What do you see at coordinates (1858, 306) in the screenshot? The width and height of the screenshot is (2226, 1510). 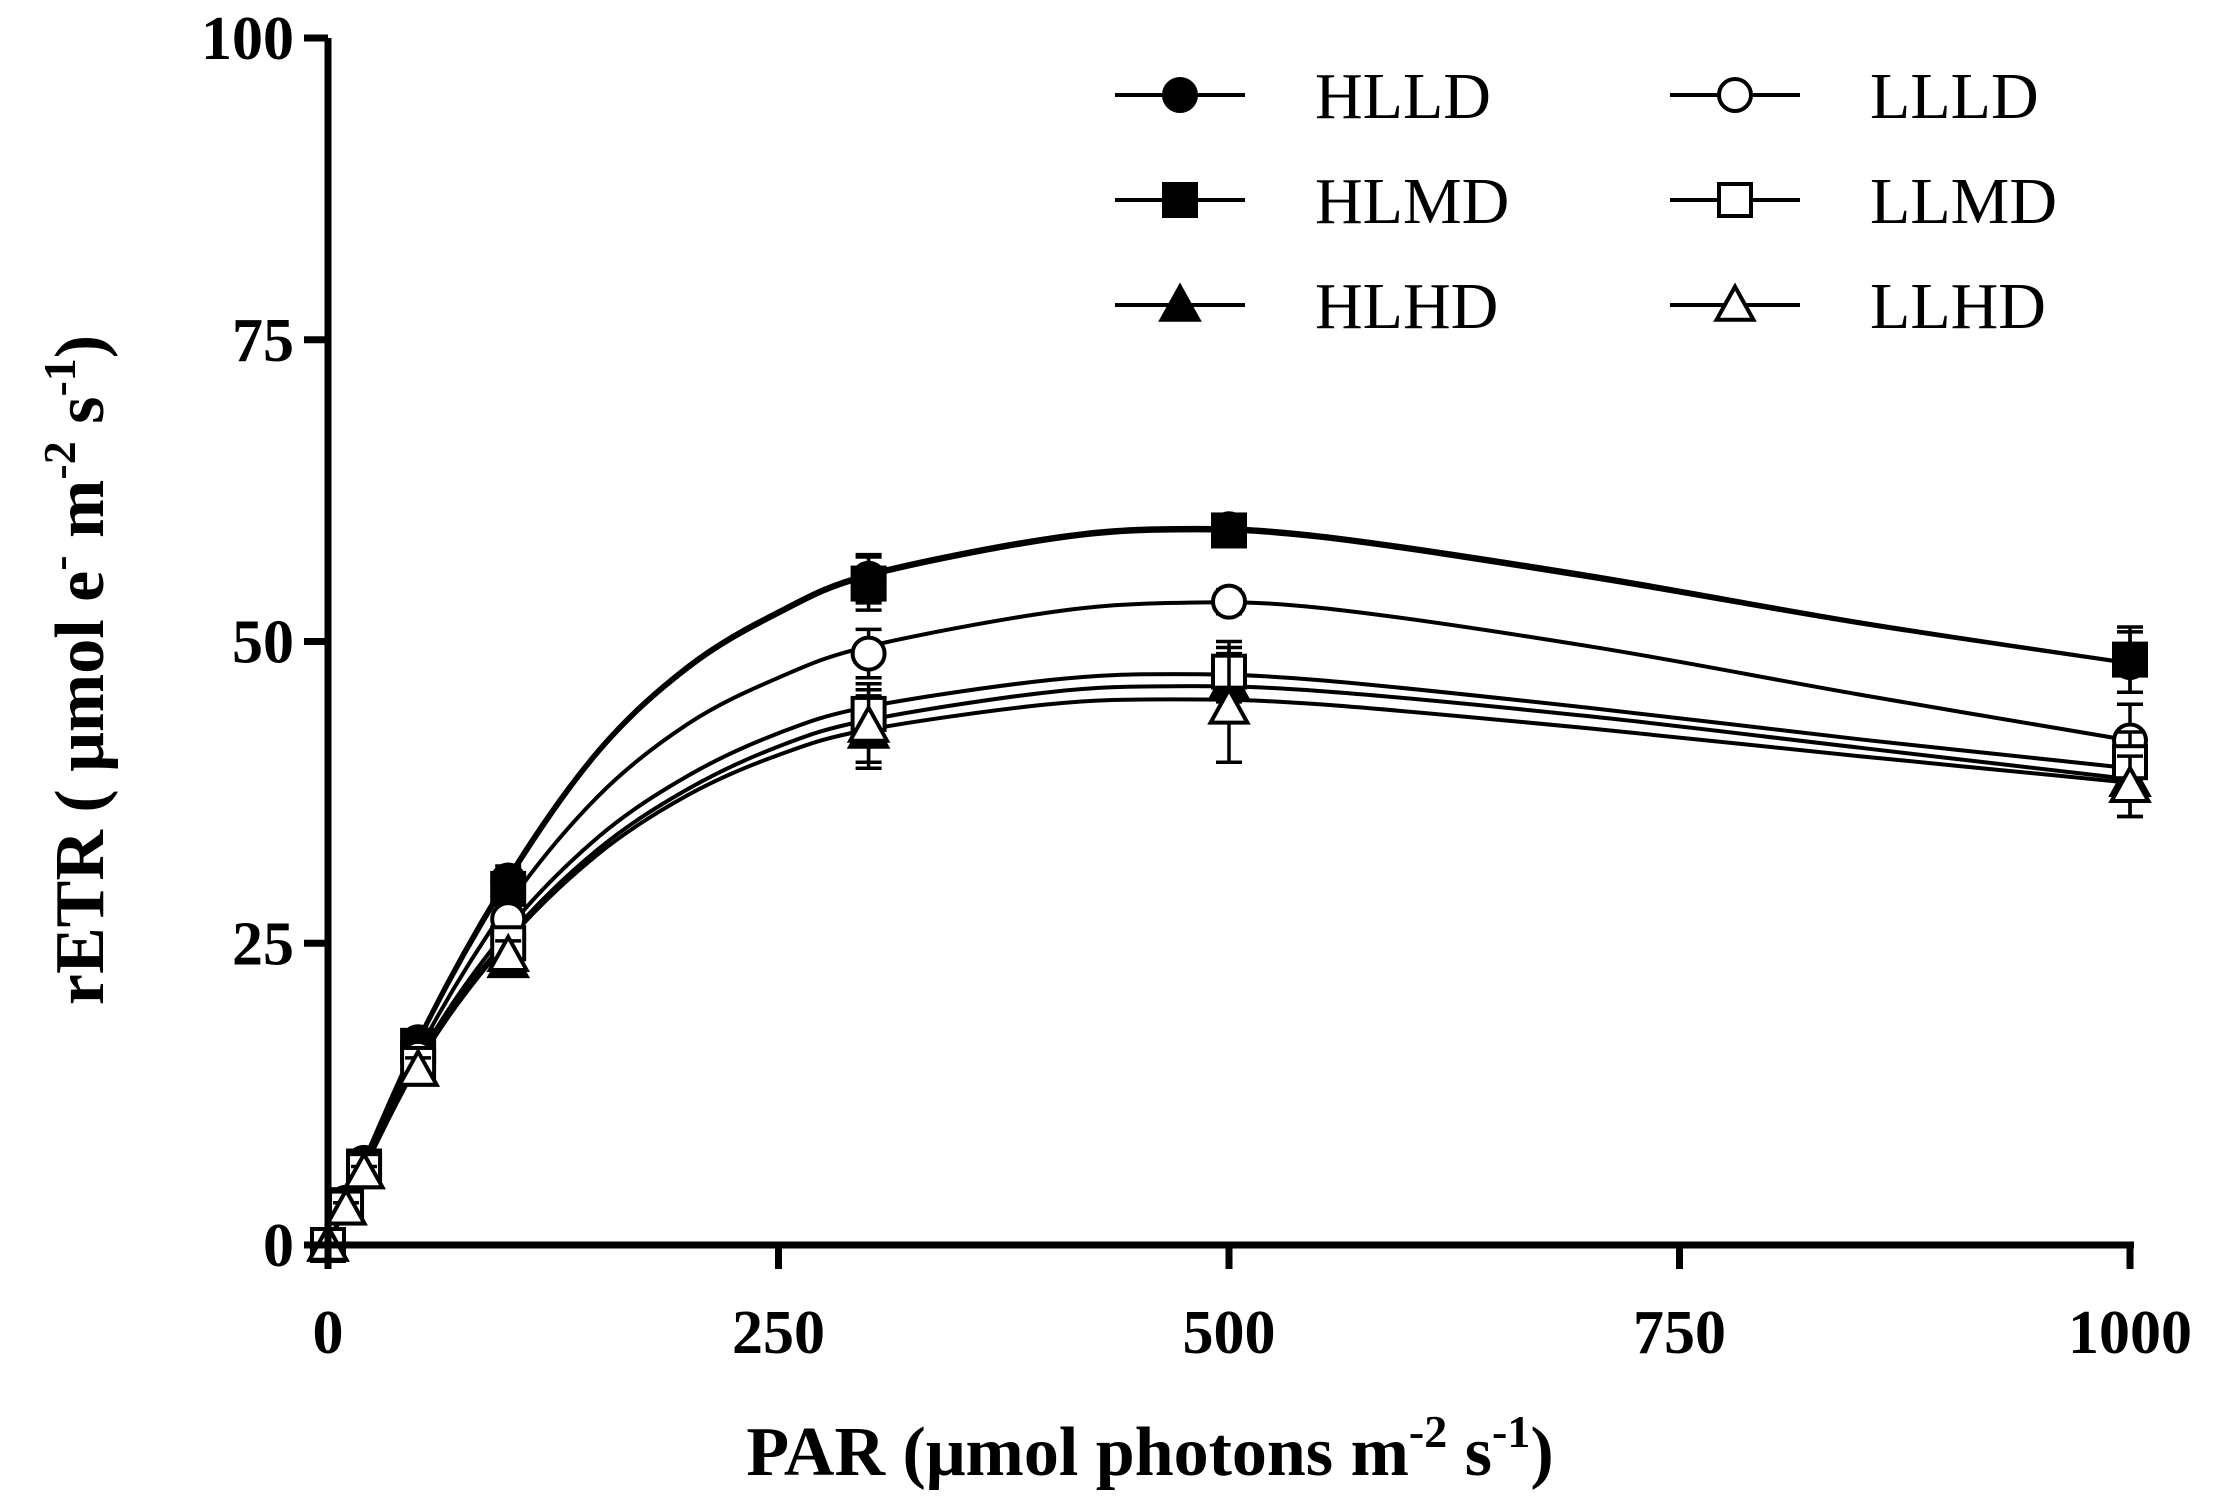 I see `legend-entry-llhd: LLHD` at bounding box center [1858, 306].